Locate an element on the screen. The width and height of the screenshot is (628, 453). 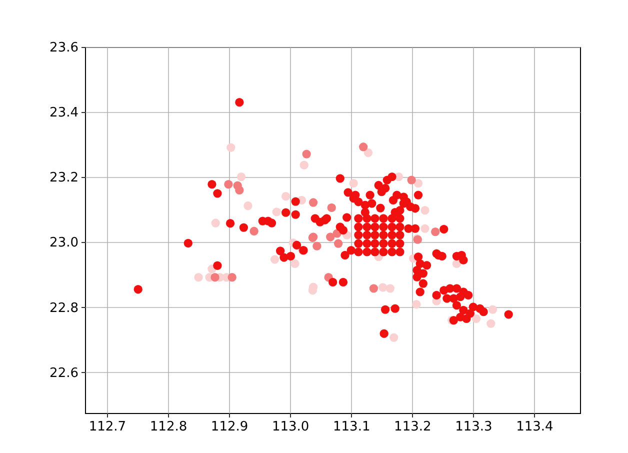
x-tick-label: 113.3 is located at coordinates (473, 427).